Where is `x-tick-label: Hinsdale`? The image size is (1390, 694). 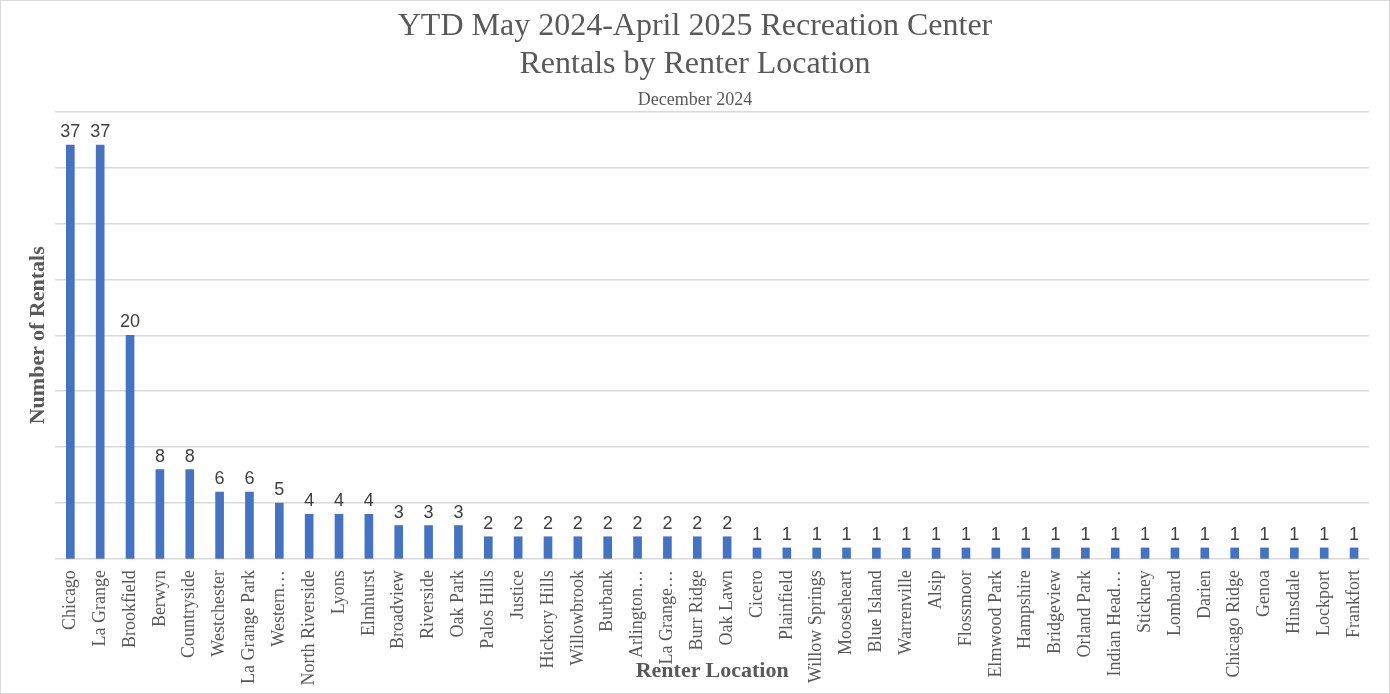 x-tick-label: Hinsdale is located at coordinates (1293, 602).